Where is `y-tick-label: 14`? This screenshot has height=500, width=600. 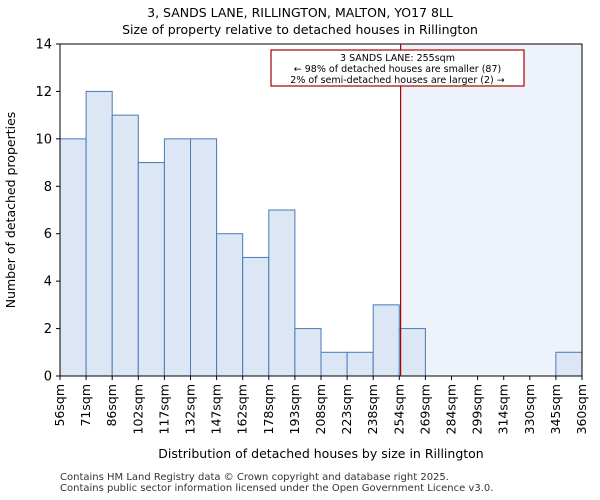 y-tick-label: 14 is located at coordinates (43, 45).